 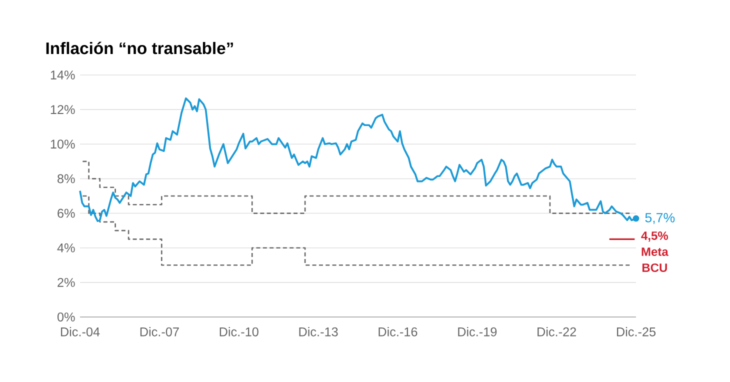 What do you see at coordinates (66, 317) in the screenshot?
I see `y-tick-label: 0%` at bounding box center [66, 317].